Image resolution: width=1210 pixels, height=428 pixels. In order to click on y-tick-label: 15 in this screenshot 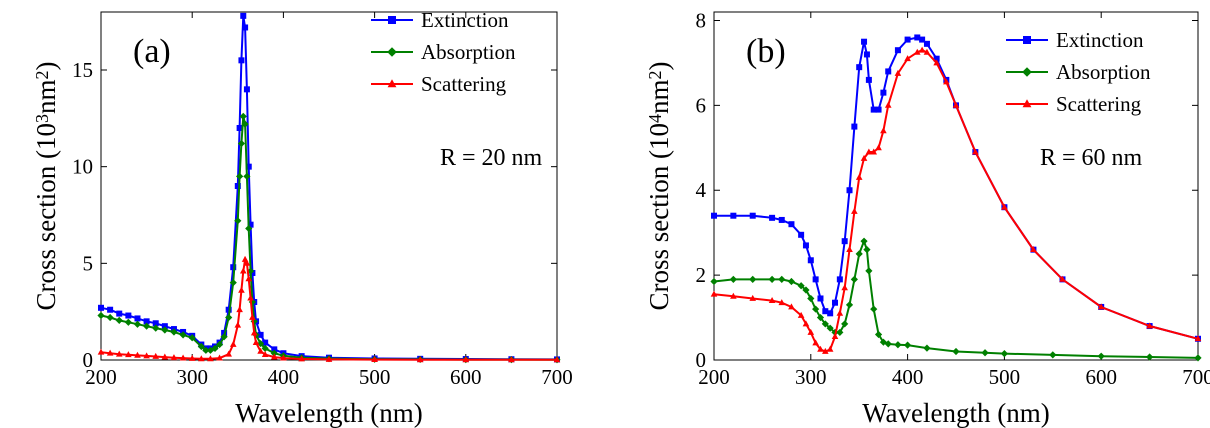, I will do `click(82, 70)`.